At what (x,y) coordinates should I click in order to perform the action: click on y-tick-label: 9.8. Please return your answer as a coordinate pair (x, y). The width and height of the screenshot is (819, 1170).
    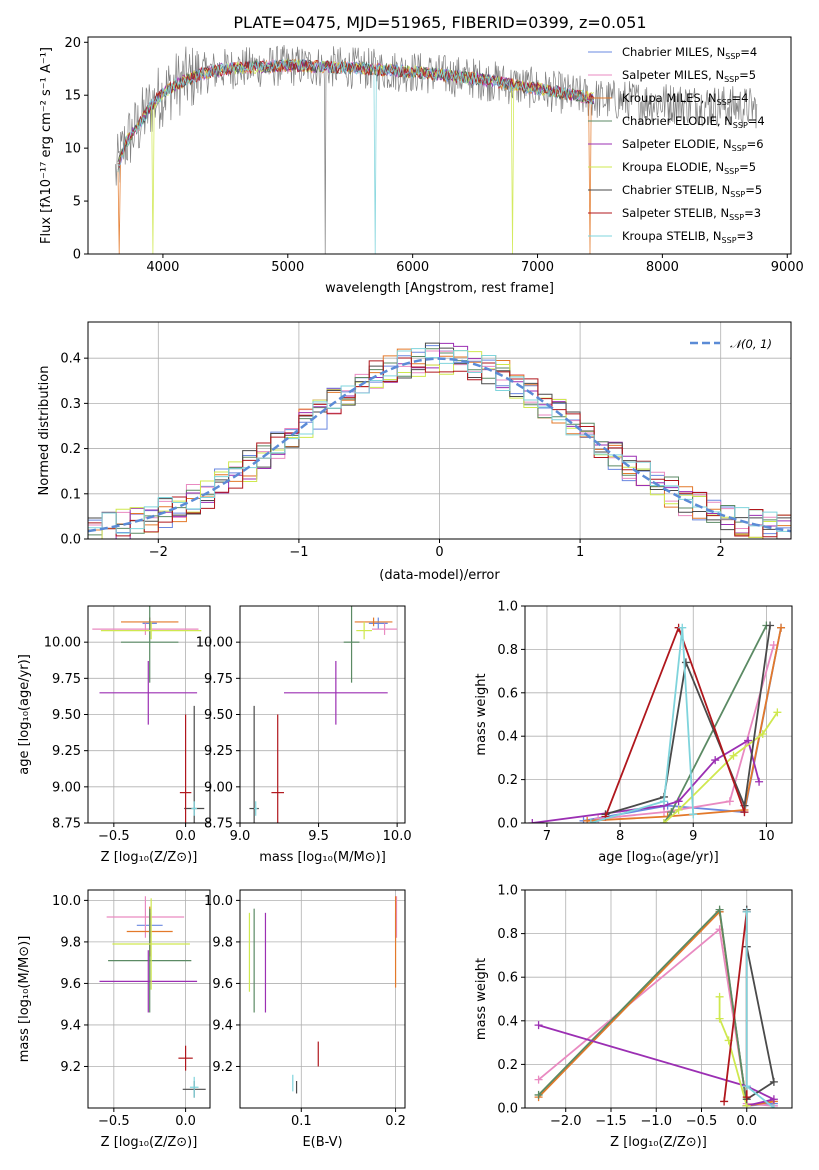
    Looking at the image, I should click on (222, 942).